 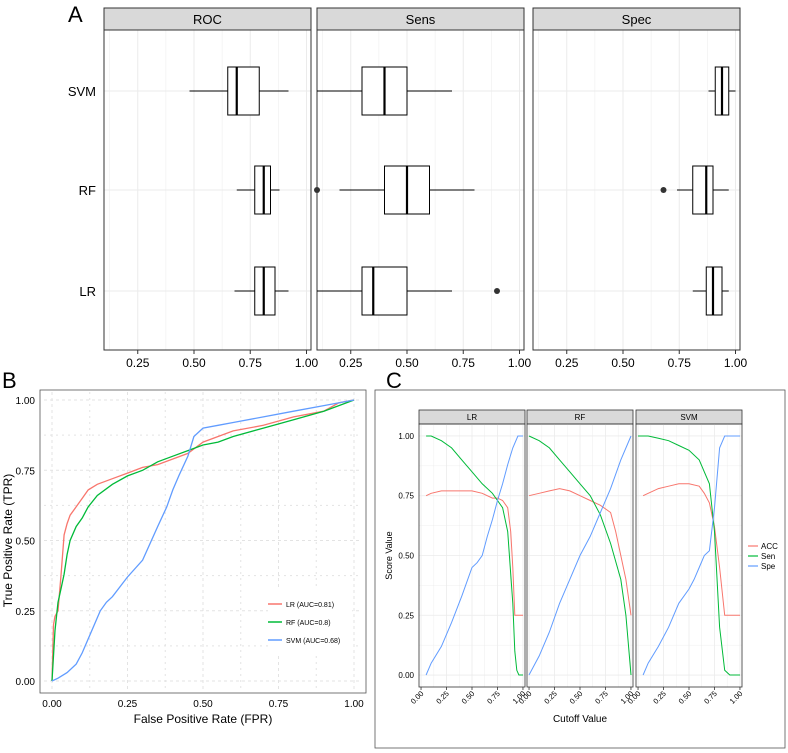 What do you see at coordinates (262, 190) in the screenshot?
I see `box-roc-rf` at bounding box center [262, 190].